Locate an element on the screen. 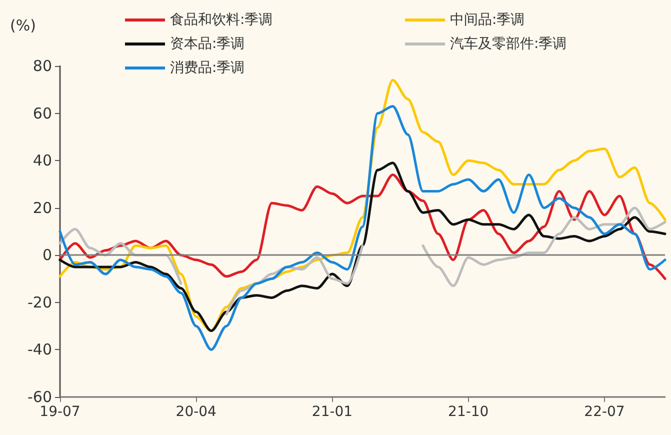  legend-label: 消费品:季调 is located at coordinates (207, 68).